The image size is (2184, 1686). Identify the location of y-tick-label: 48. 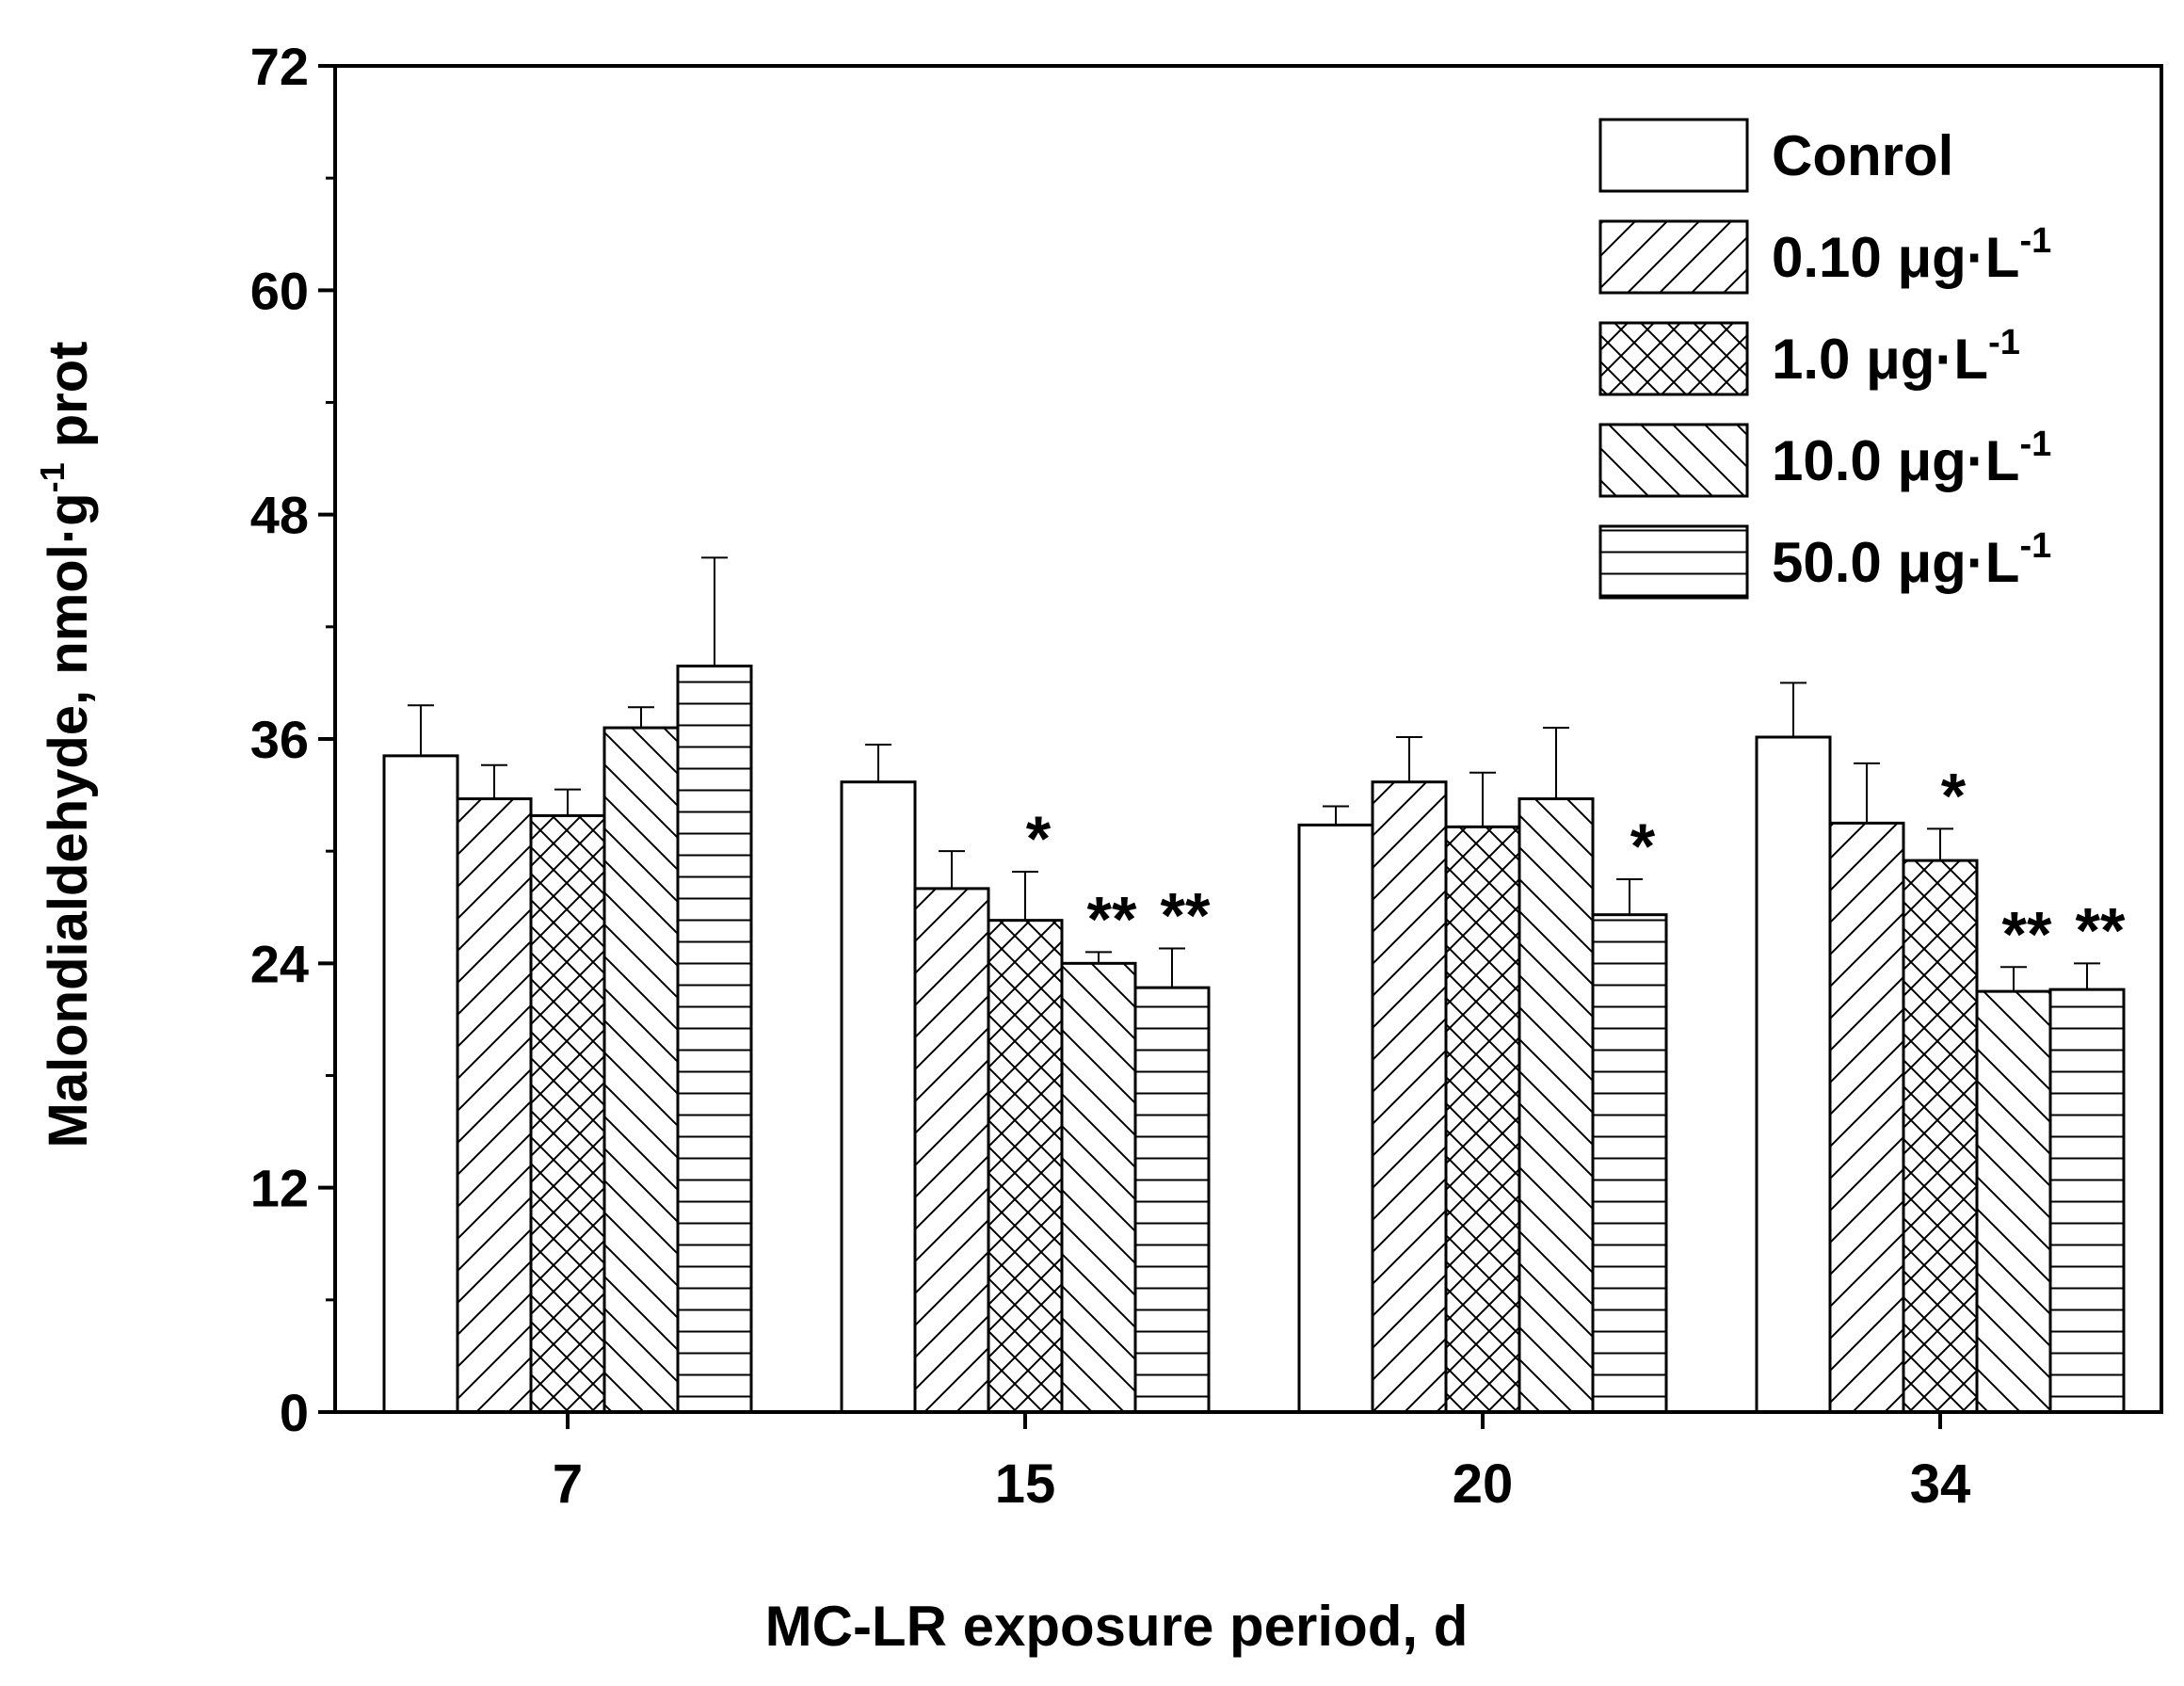
(279, 515).